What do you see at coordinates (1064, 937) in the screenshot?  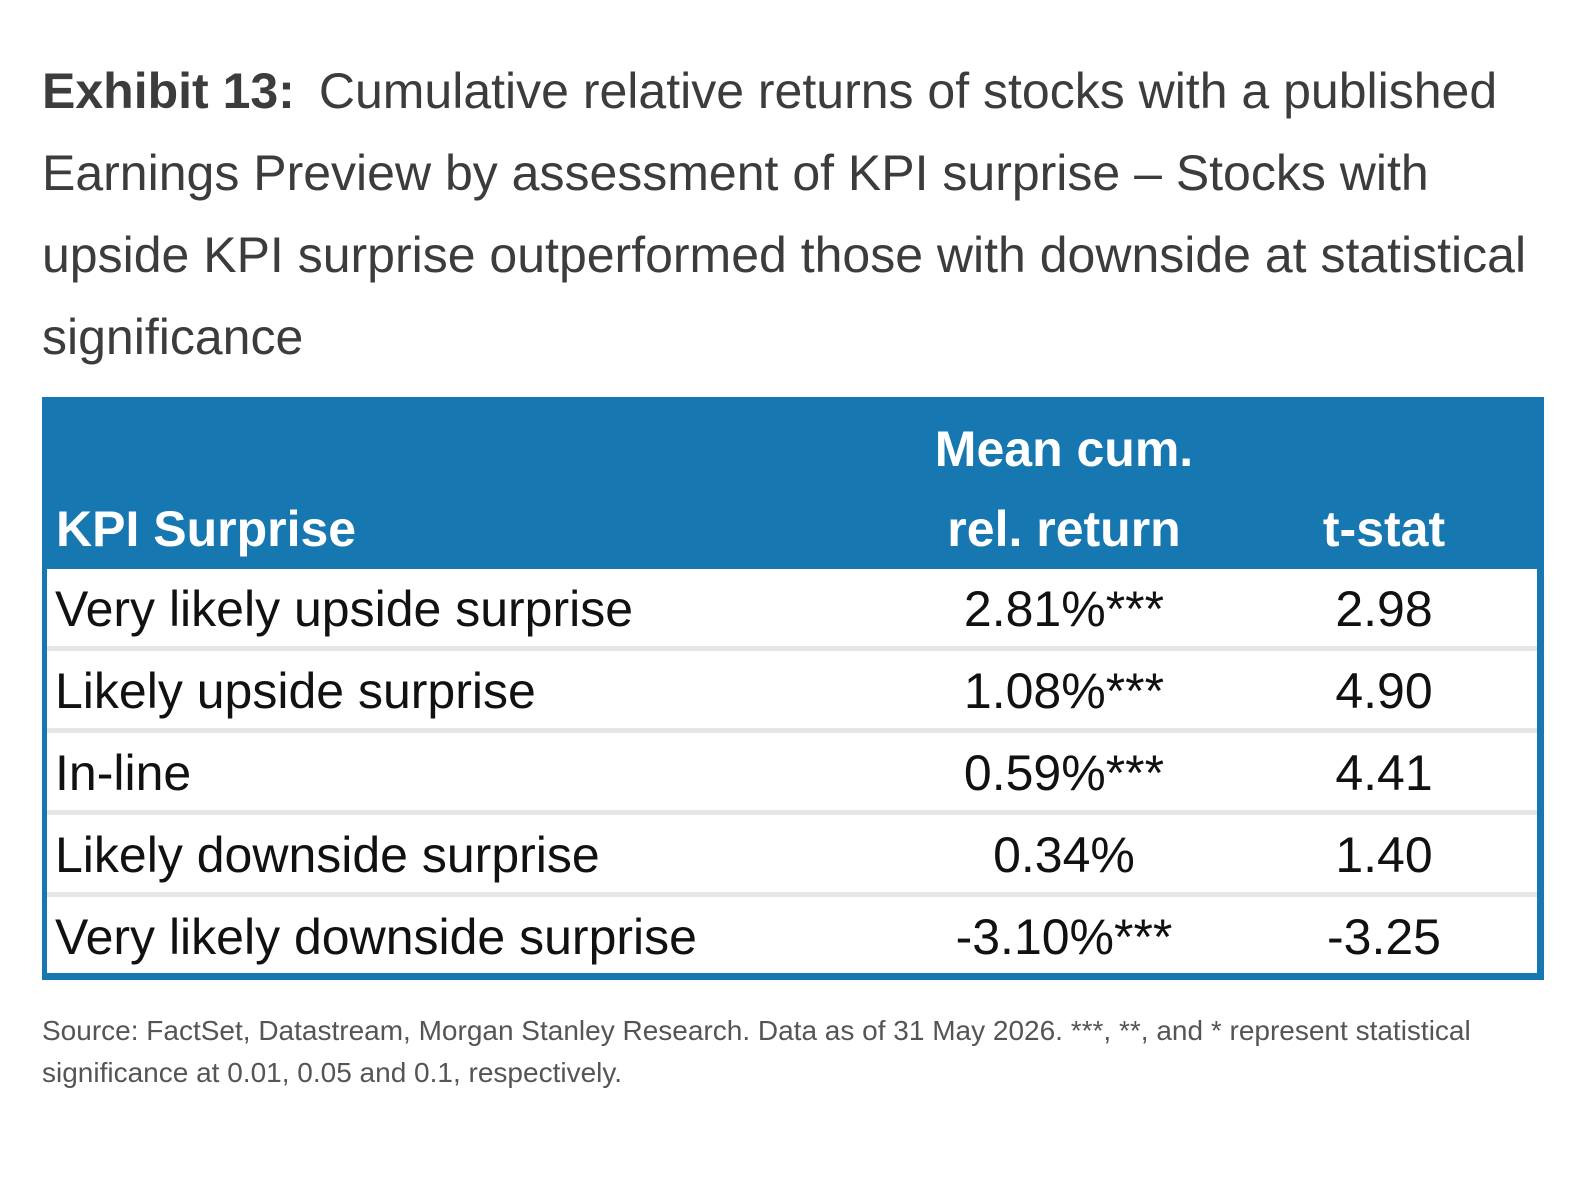 I see `return-cell: -3.10%***` at bounding box center [1064, 937].